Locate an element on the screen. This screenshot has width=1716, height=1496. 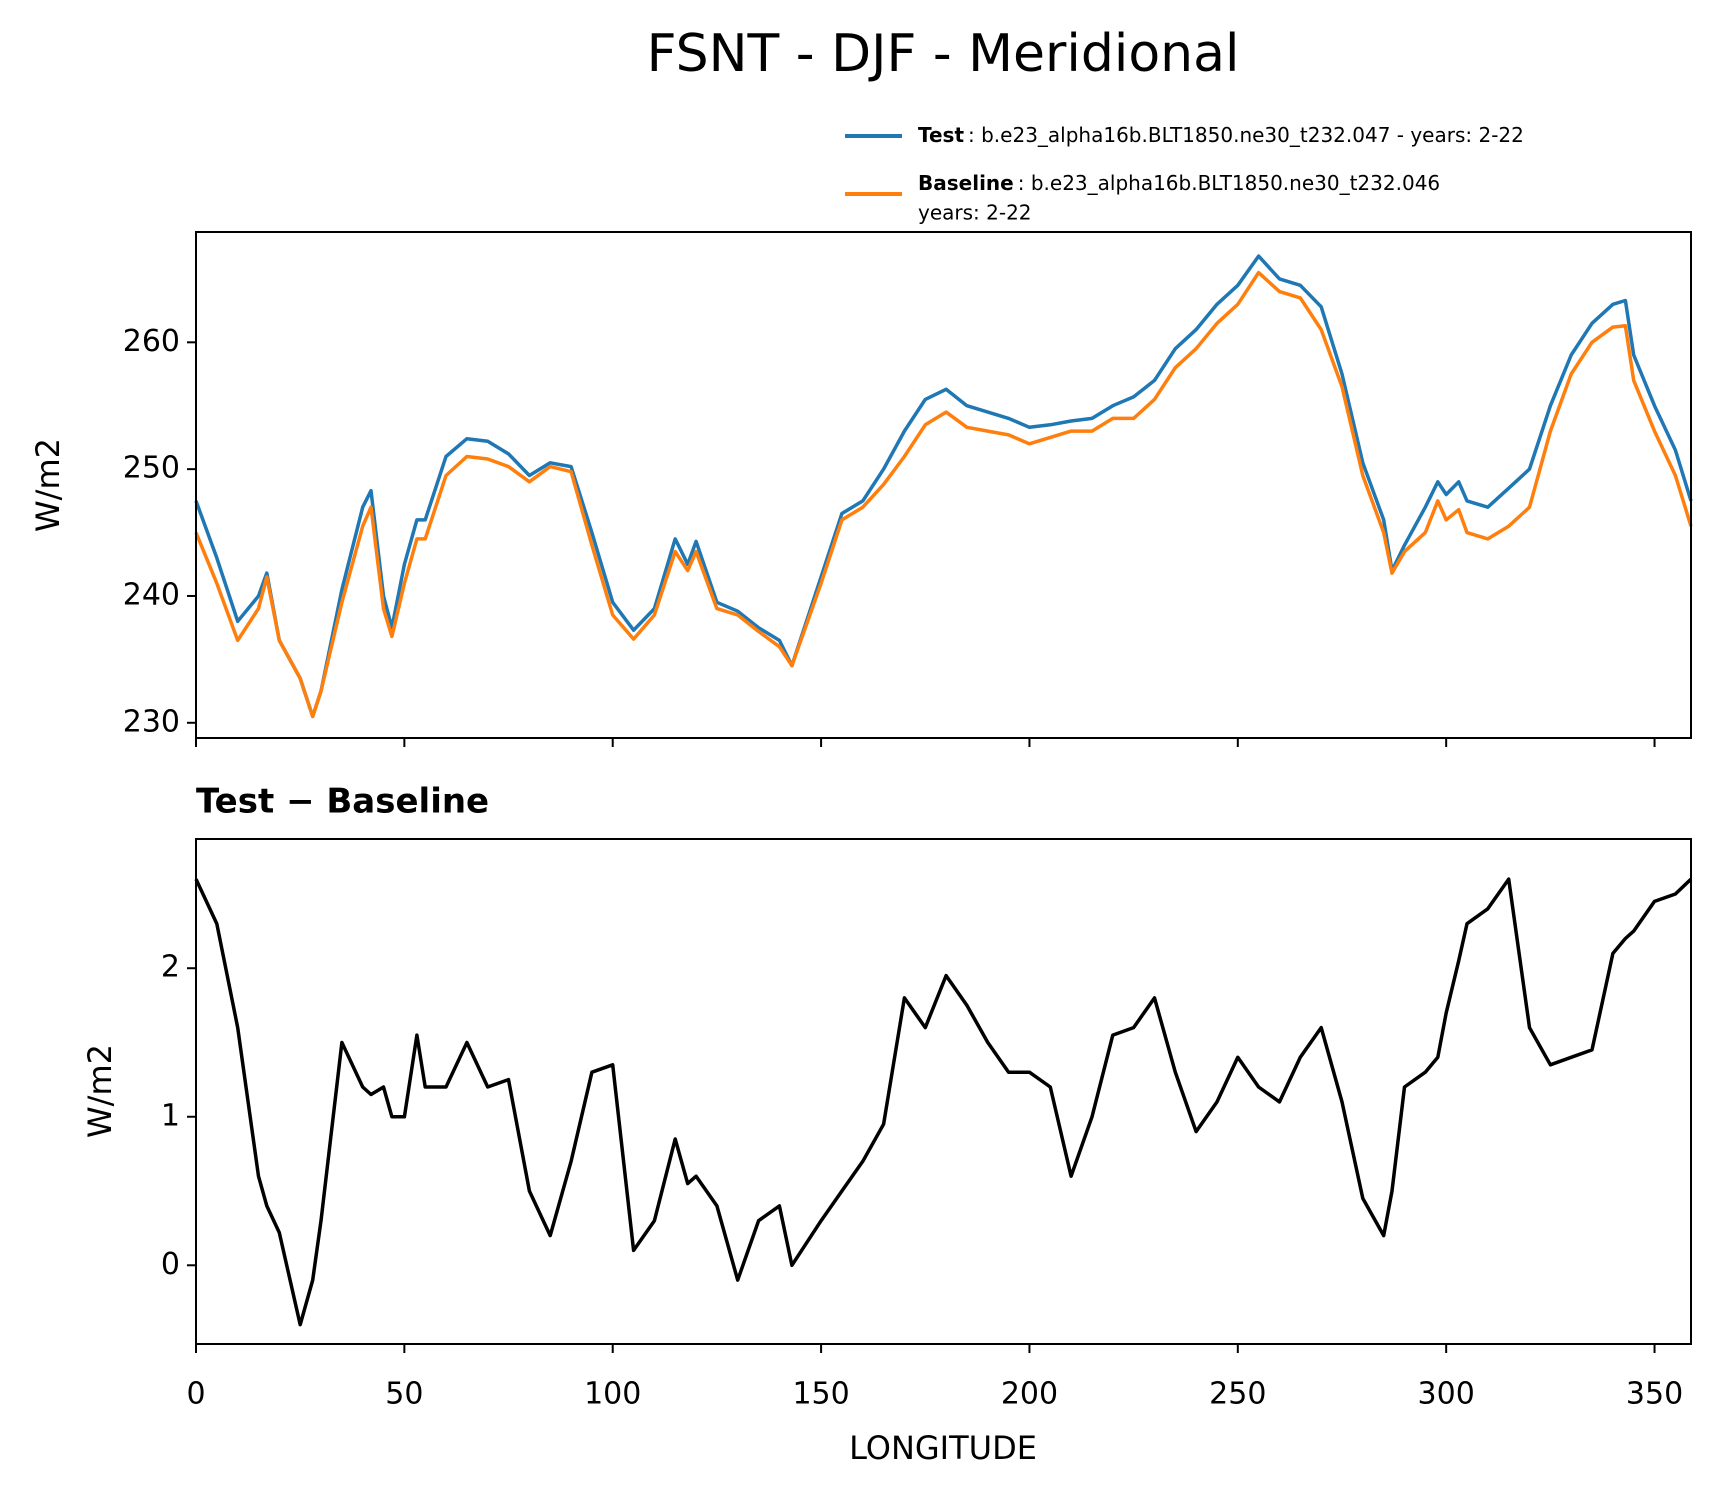
y-tick-label: 260 is located at coordinates (151, 341).